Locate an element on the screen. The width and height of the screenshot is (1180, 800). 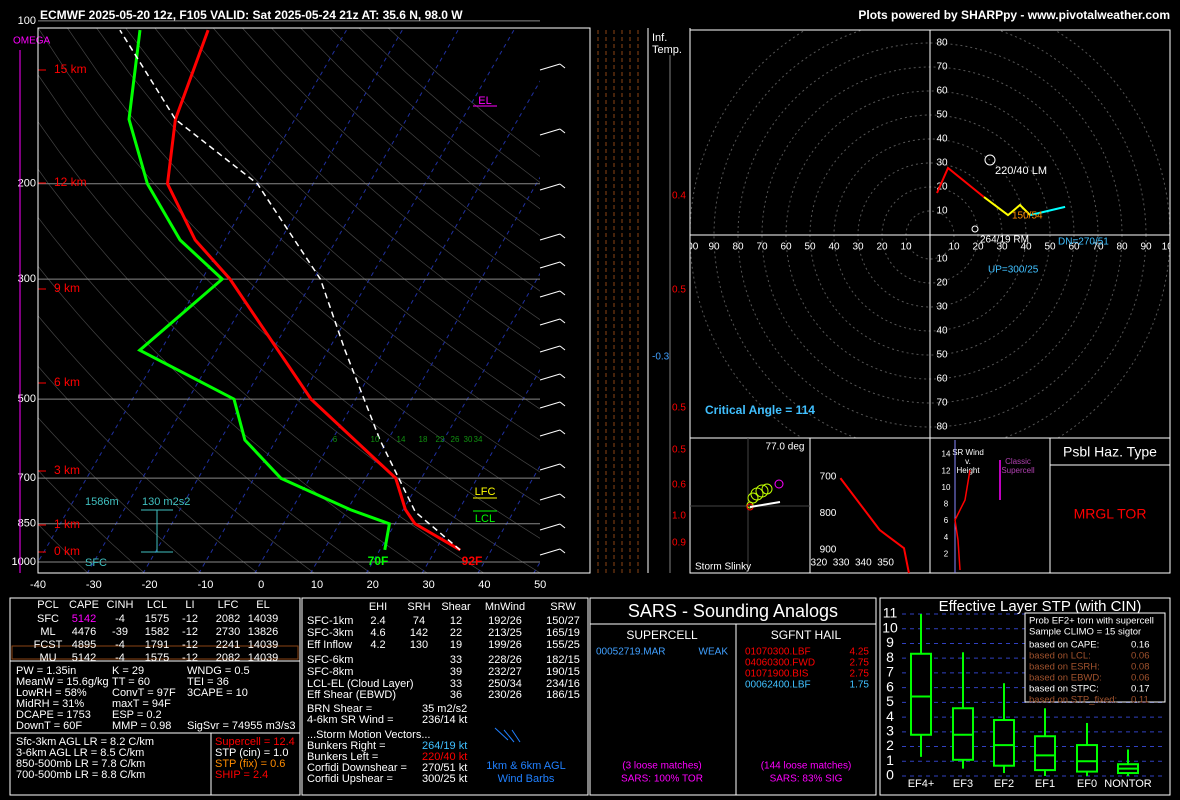
inf-temp-value: 1.0 is located at coordinates (679, 516).